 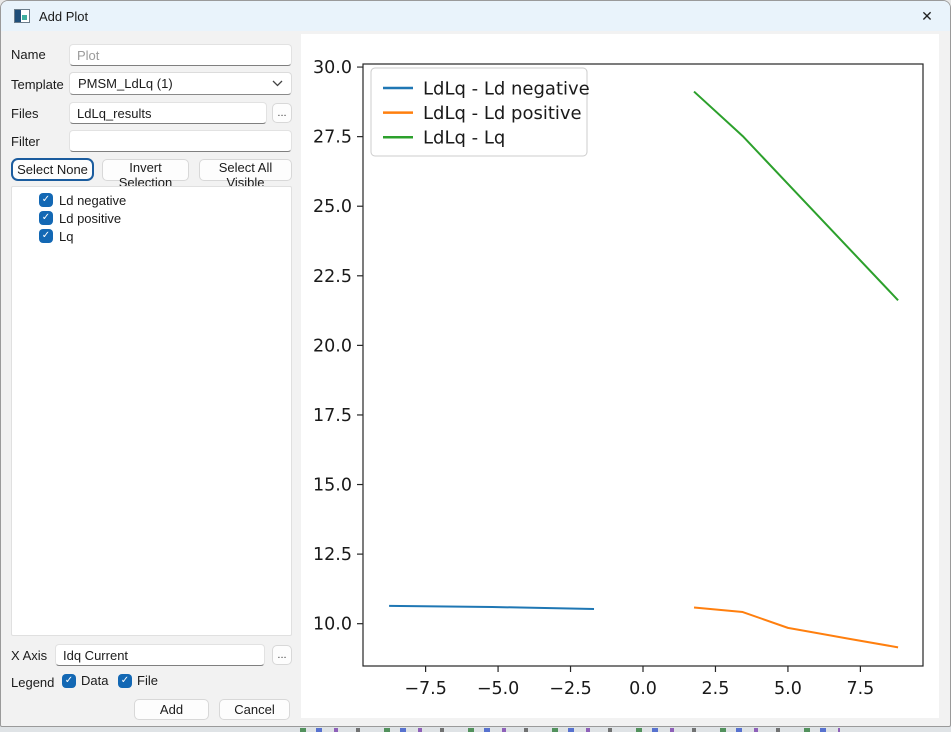 What do you see at coordinates (332, 277) in the screenshot?
I see `y-tick-label: 22.5` at bounding box center [332, 277].